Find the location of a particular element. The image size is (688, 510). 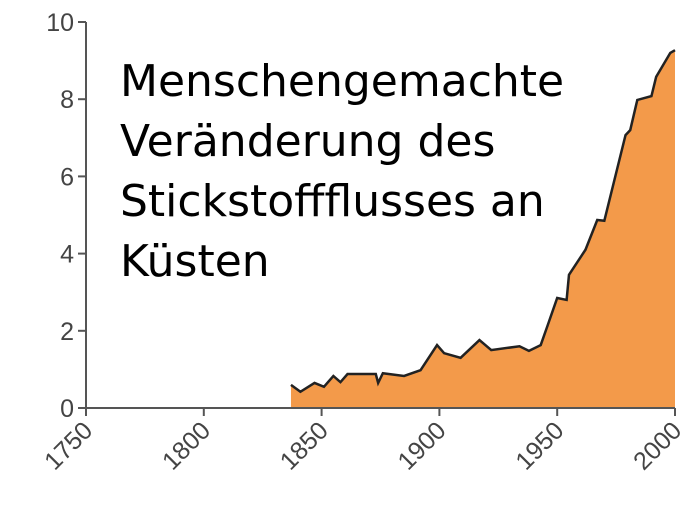

y-tick-label: 0 is located at coordinates (67, 409).